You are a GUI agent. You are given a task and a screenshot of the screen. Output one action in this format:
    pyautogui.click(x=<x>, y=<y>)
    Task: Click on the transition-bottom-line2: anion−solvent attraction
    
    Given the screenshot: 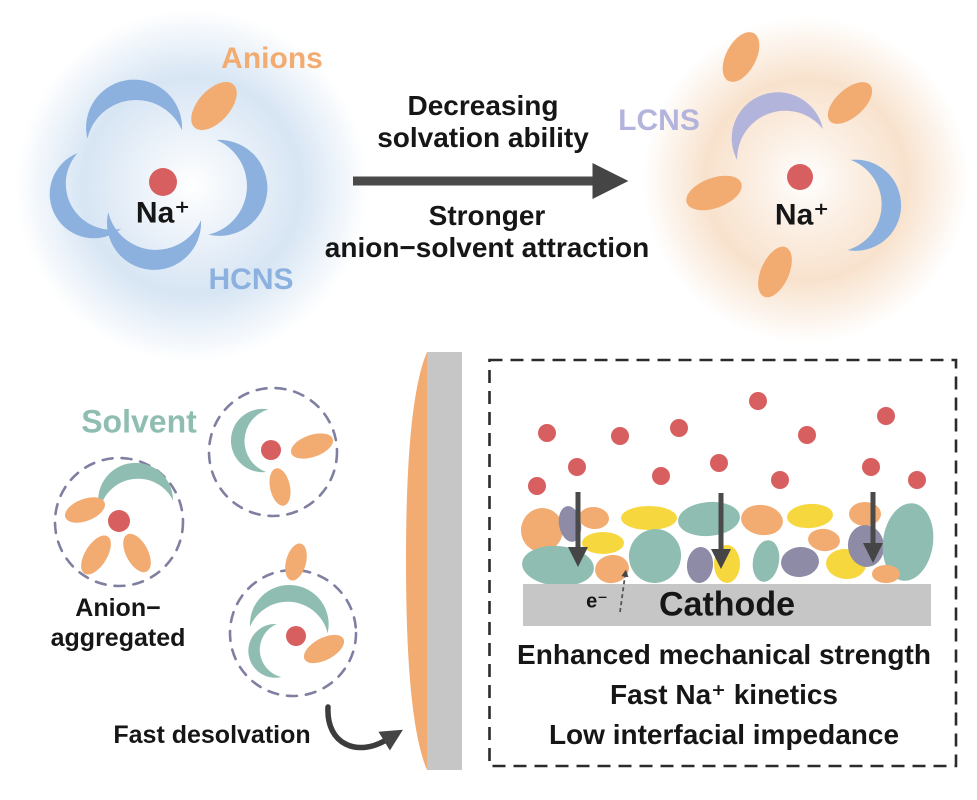 What is the action you would take?
    pyautogui.click(x=487, y=247)
    